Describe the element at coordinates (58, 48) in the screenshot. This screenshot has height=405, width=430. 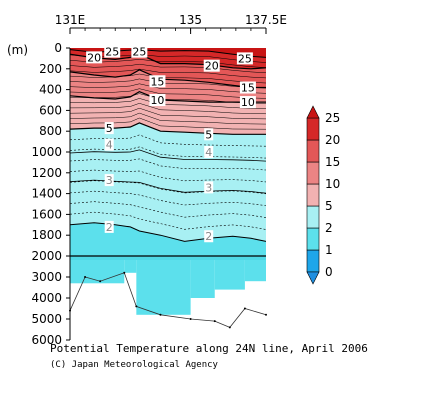
I see `y-tick-label: 0` at that location.